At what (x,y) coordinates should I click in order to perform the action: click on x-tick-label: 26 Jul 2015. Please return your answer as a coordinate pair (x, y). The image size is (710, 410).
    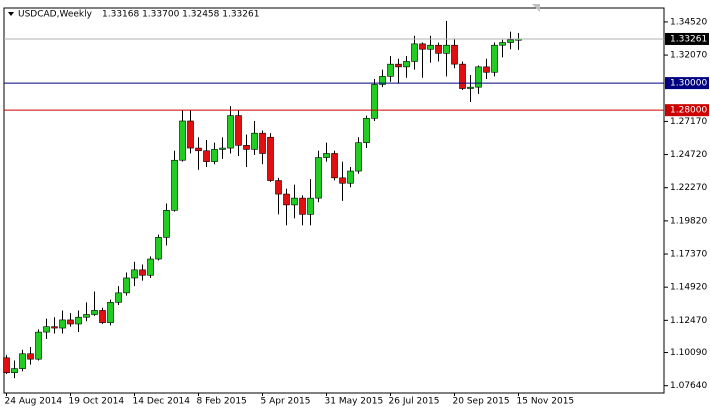
    Looking at the image, I should click on (414, 402).